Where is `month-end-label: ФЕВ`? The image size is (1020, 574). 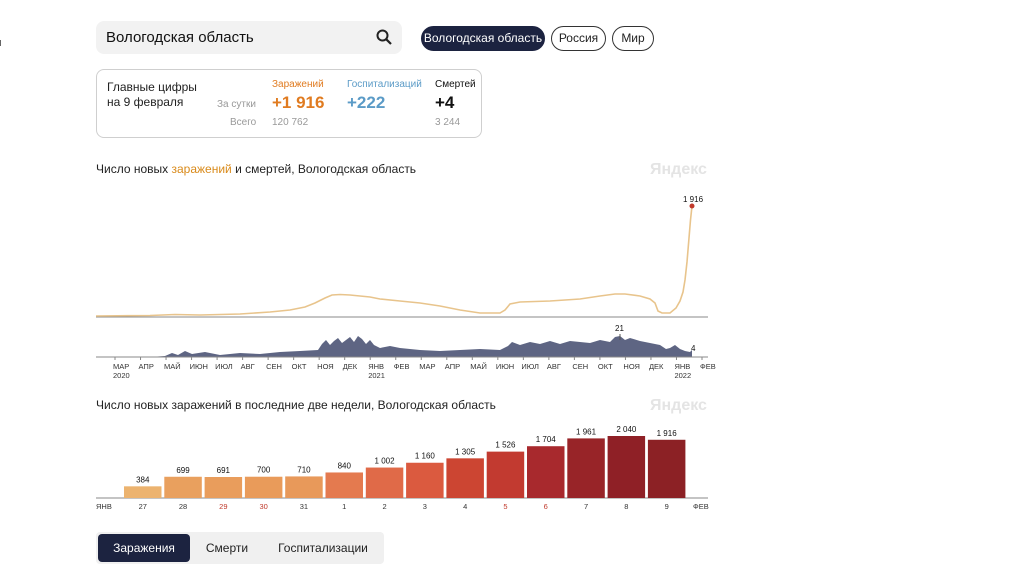 month-end-label: ФЕВ is located at coordinates (701, 506).